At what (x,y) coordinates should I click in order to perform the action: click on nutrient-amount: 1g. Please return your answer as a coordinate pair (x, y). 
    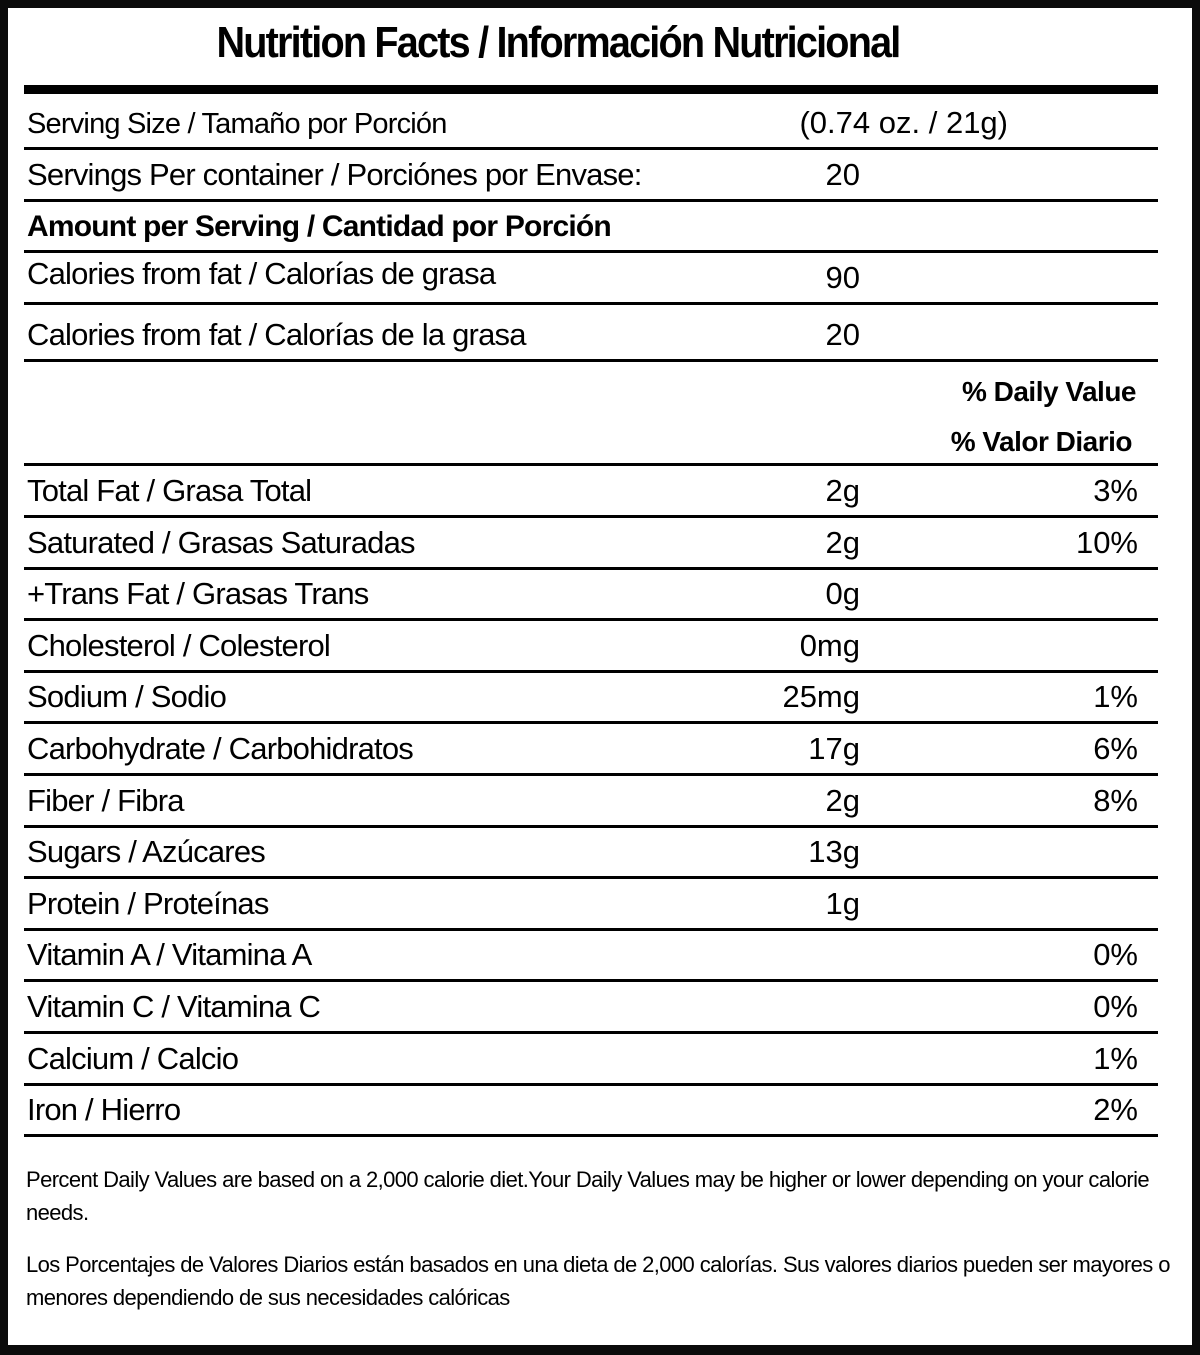
    Looking at the image, I should click on (842, 903).